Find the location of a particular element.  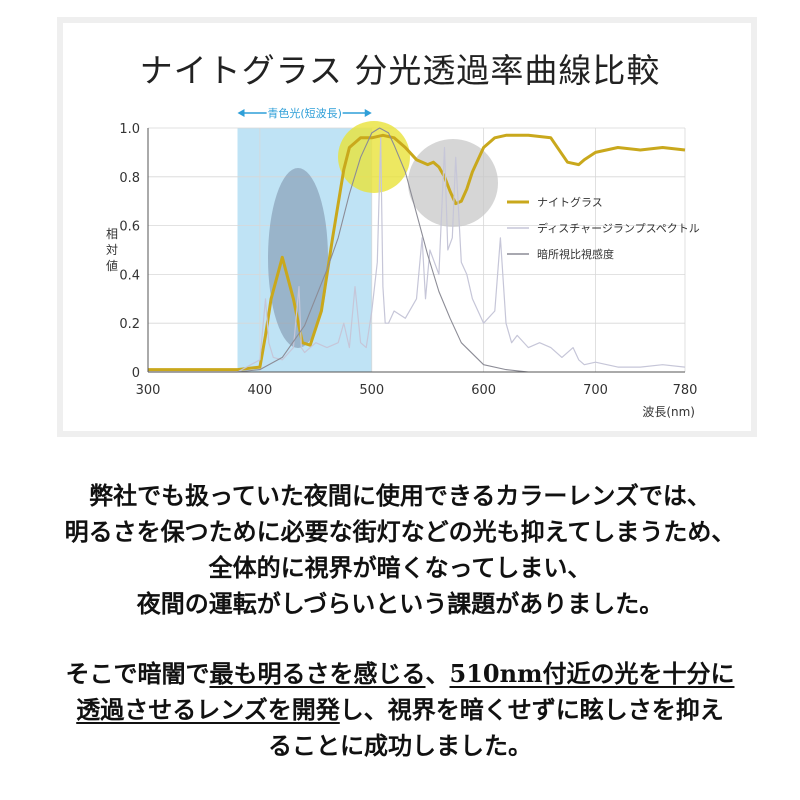

y-axis-label-char: 相 is located at coordinates (112, 234).